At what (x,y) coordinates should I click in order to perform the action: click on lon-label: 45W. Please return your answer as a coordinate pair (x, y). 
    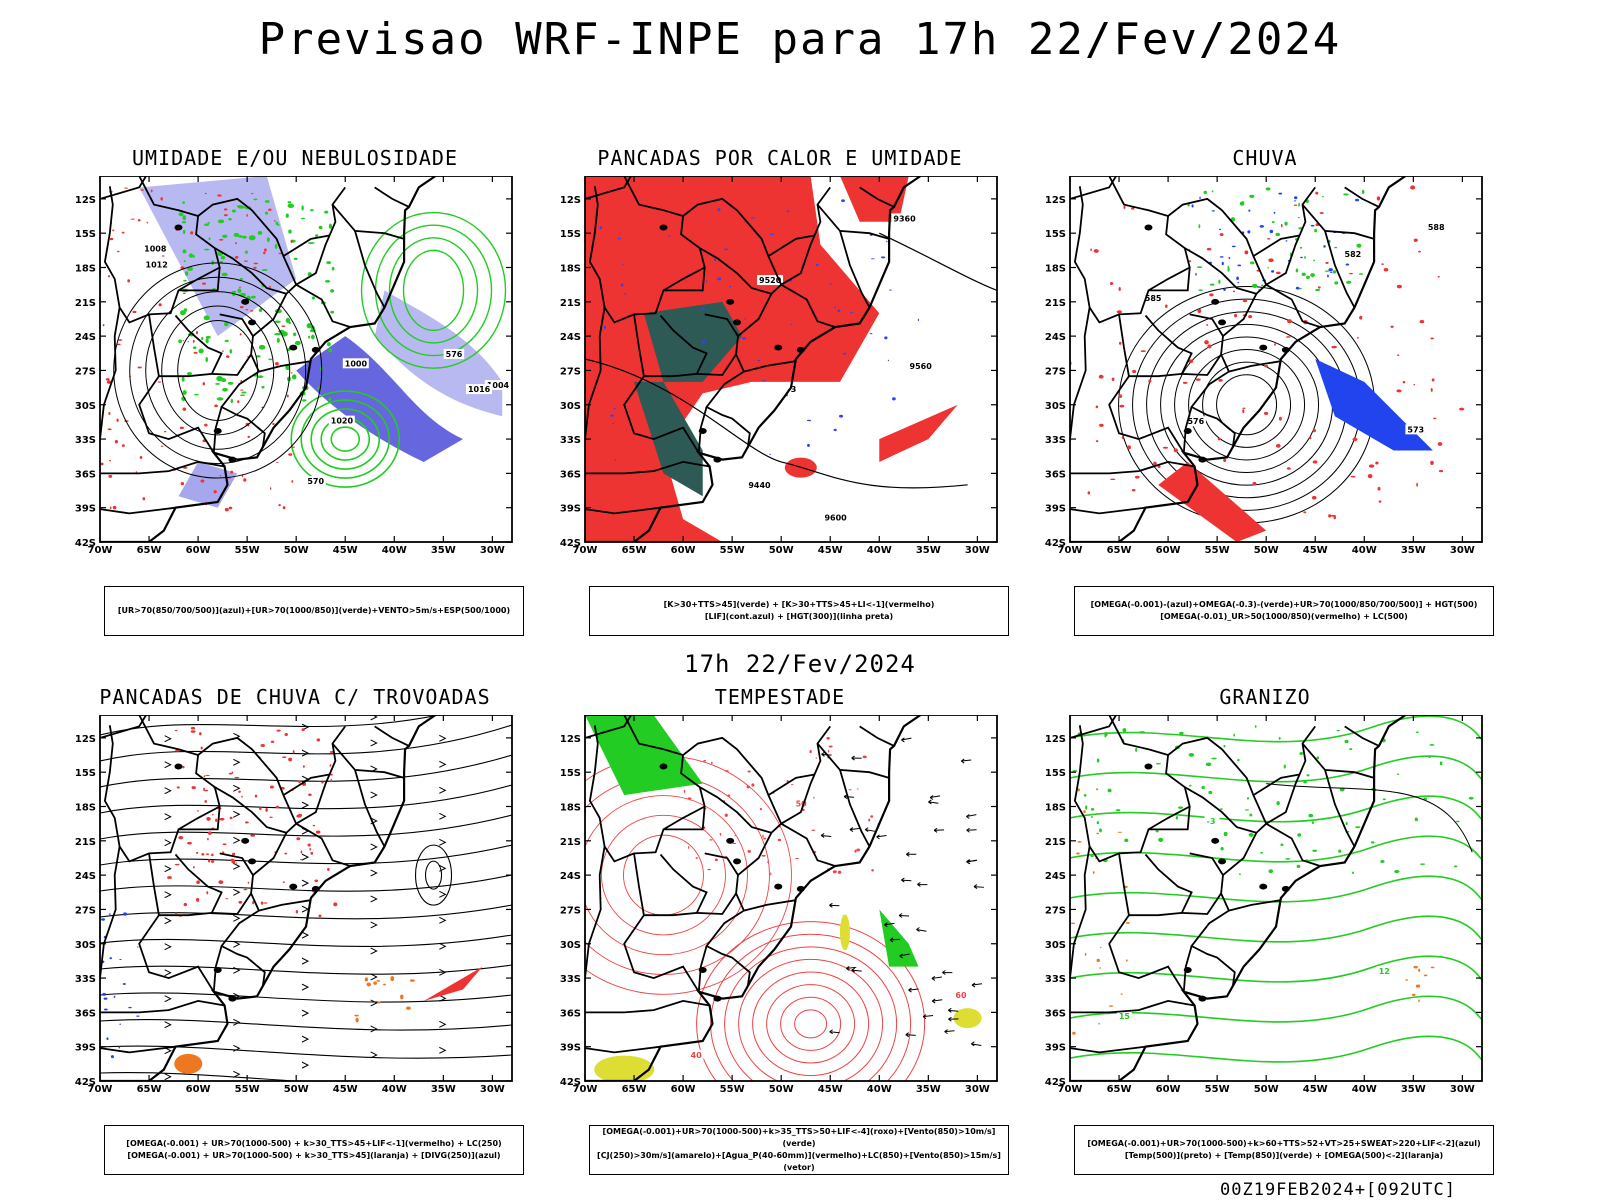
    Looking at the image, I should click on (1315, 550).